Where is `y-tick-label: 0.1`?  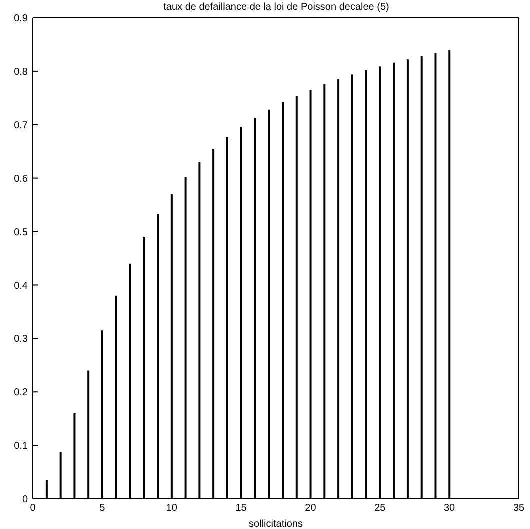
y-tick-label: 0.1 is located at coordinates (21, 446).